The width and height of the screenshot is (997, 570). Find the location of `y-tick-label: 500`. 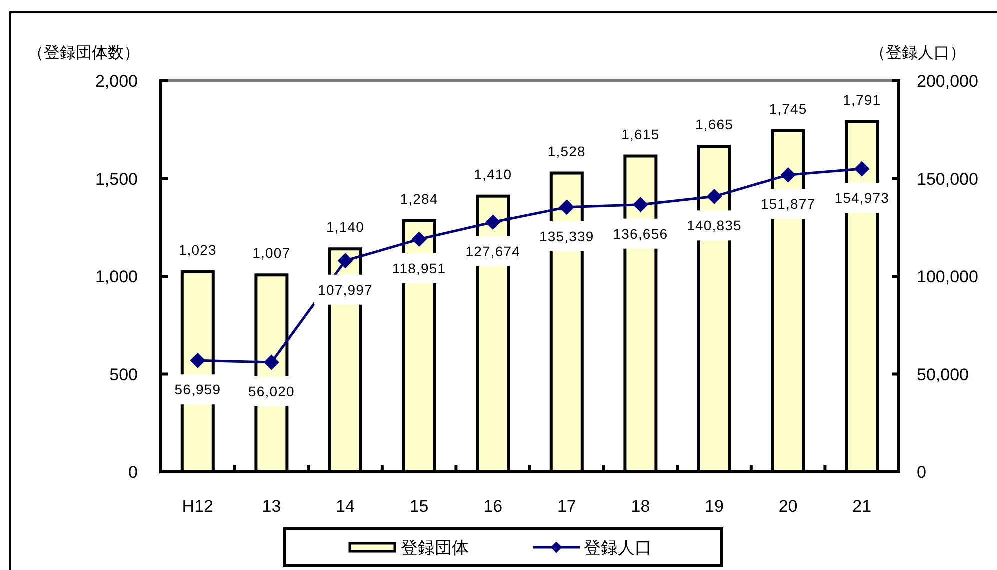

y-tick-label: 500 is located at coordinates (124, 374).